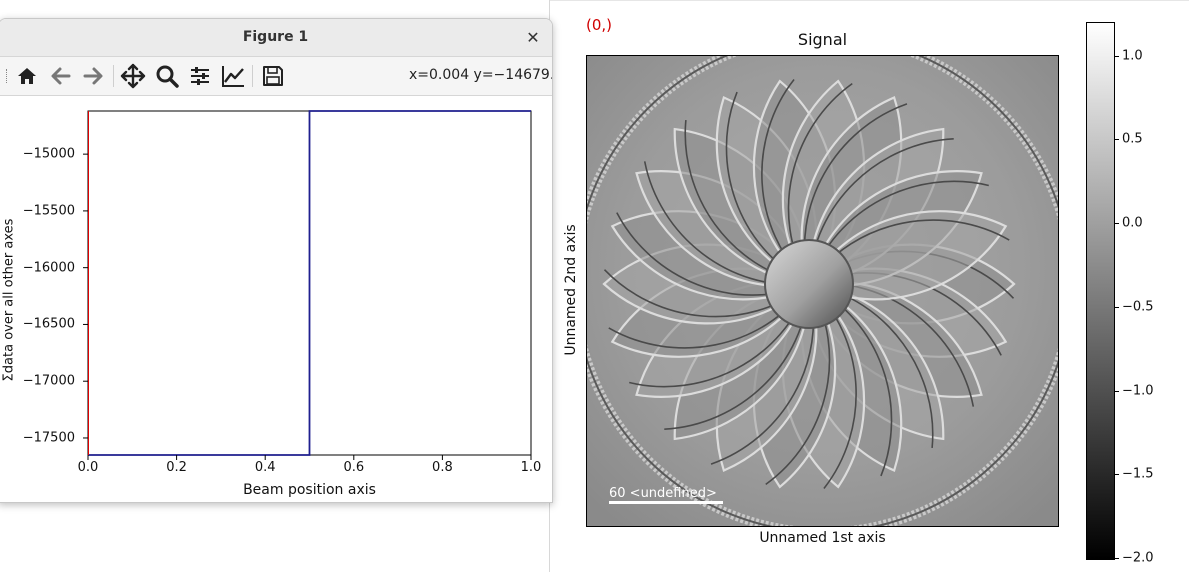  Describe the element at coordinates (176, 467) in the screenshot. I see `x-tick-label: 0.2` at that location.